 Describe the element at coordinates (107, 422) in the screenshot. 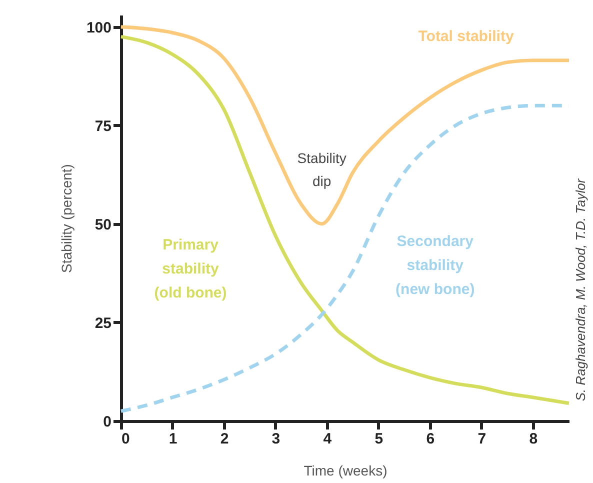

I see `y-tick-label: 0` at that location.